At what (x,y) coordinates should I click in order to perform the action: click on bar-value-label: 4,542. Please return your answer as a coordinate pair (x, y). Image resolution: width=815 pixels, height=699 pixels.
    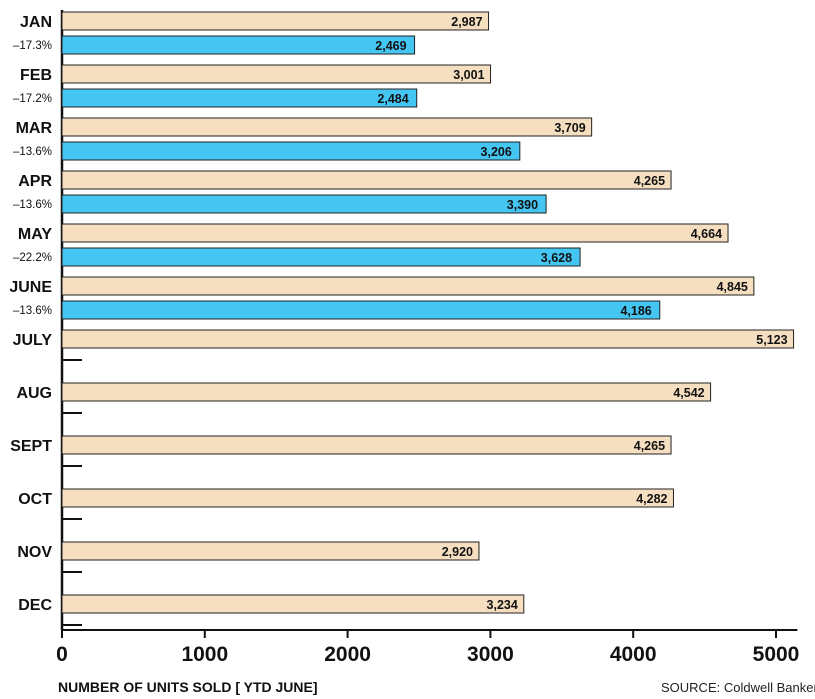
    Looking at the image, I should click on (688, 393).